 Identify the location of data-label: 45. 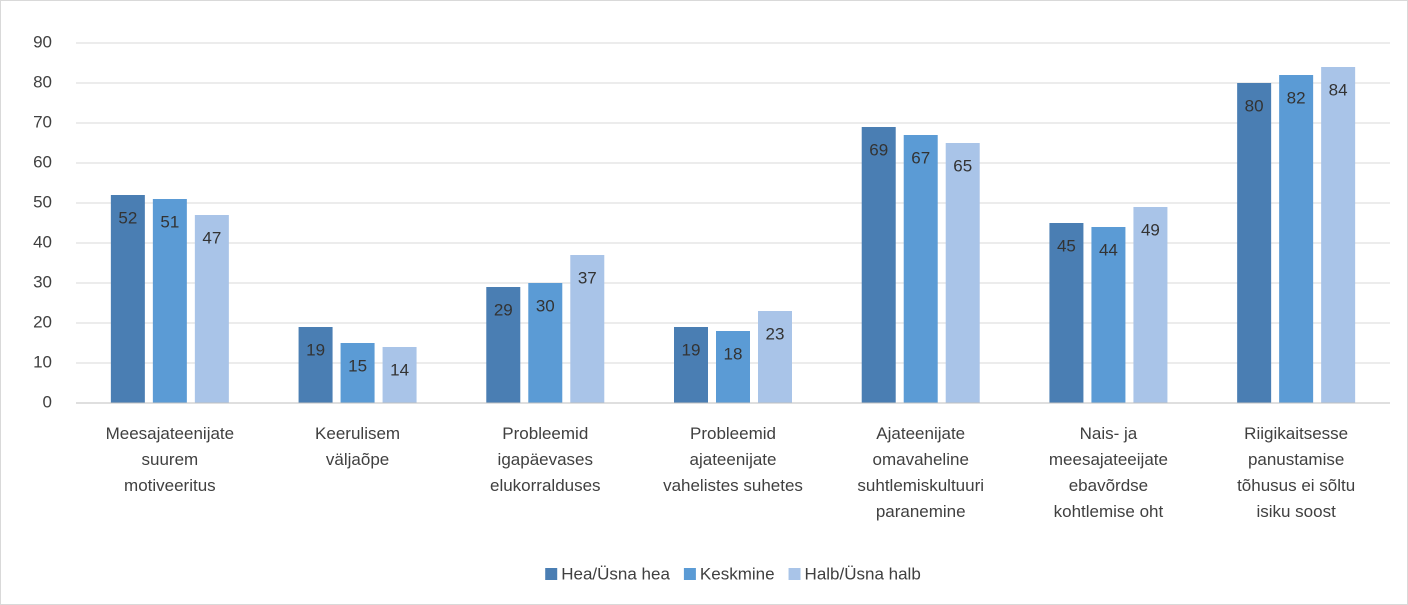
(1066, 245).